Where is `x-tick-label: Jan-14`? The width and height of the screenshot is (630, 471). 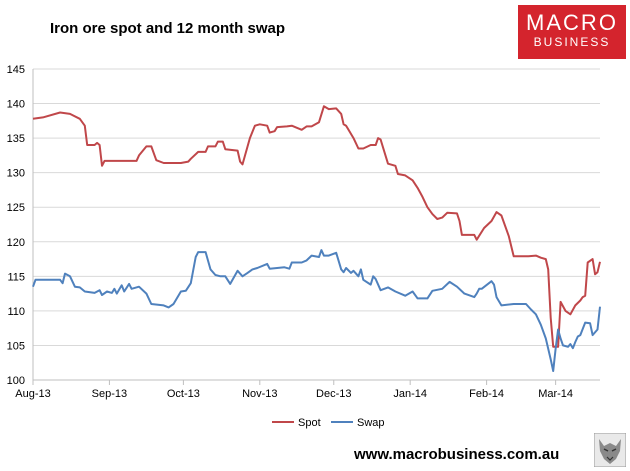
x-tick-label: Jan-14 is located at coordinates (410, 394).